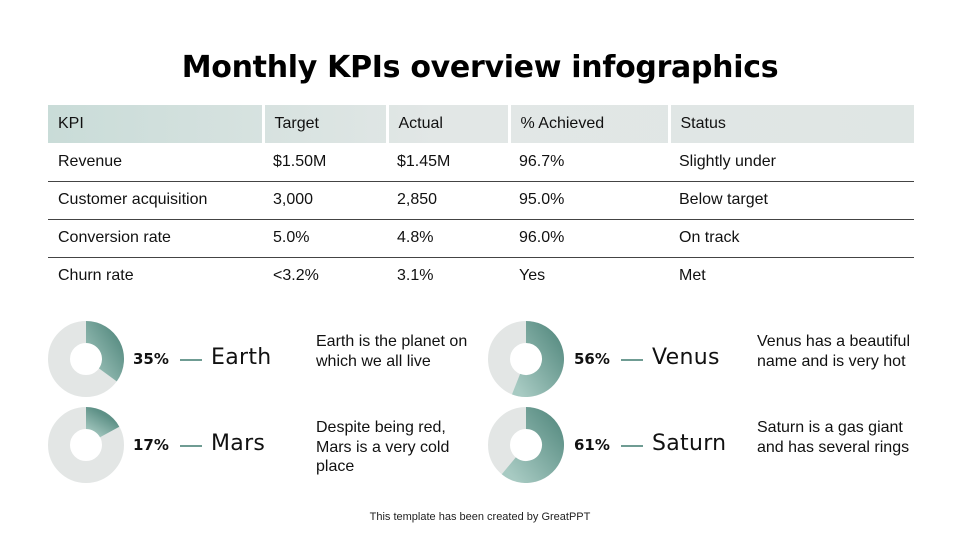  I want to click on saturn-donut-chart, so click(526, 445).